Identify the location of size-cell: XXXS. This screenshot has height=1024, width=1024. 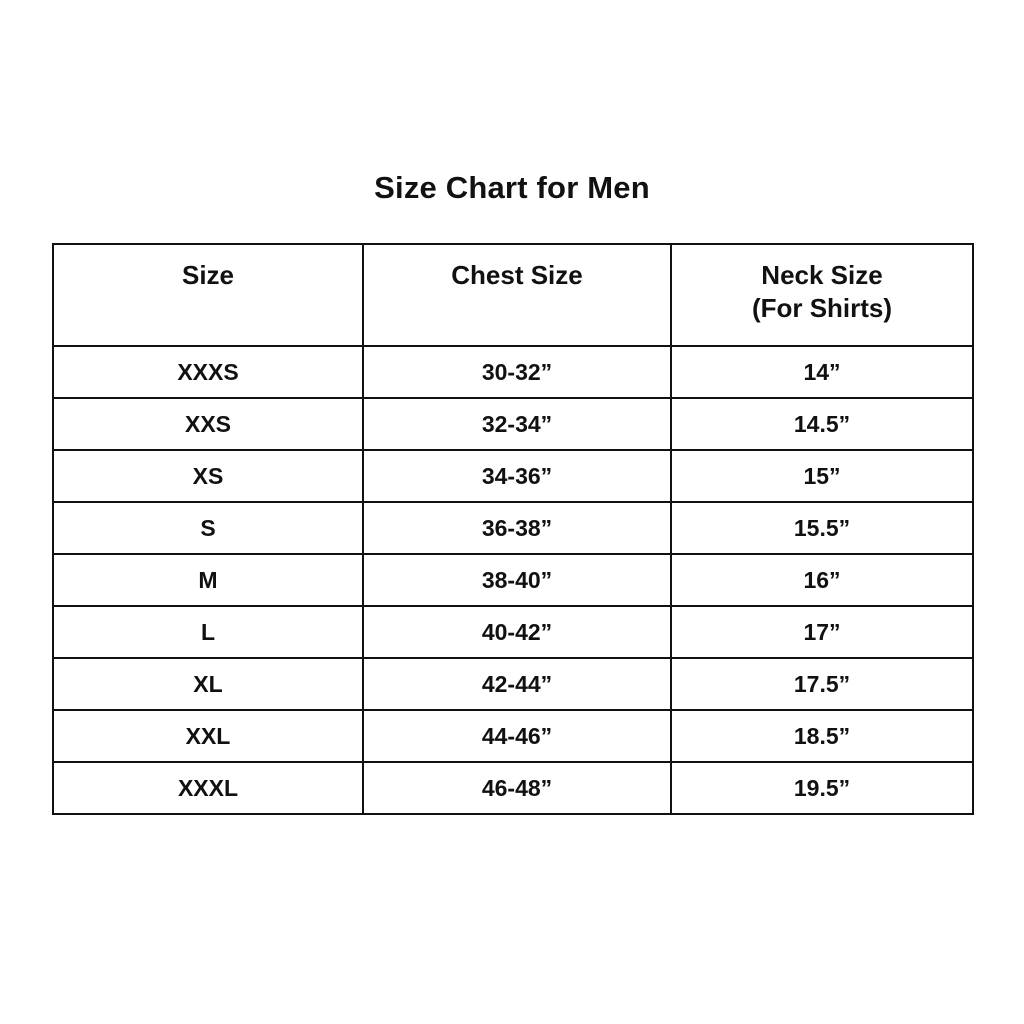
(208, 372).